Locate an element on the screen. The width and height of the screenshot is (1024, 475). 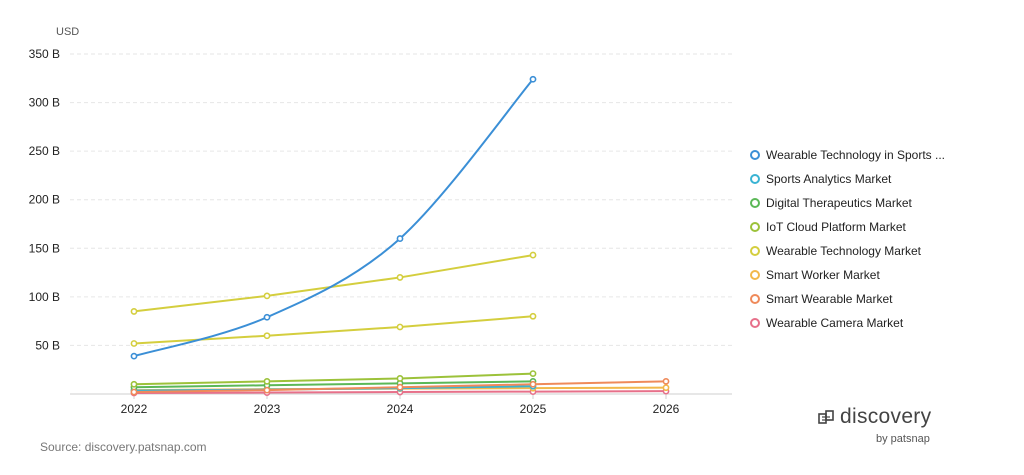
legend-item: IoT Cloud Platform Market is located at coordinates (880, 227).